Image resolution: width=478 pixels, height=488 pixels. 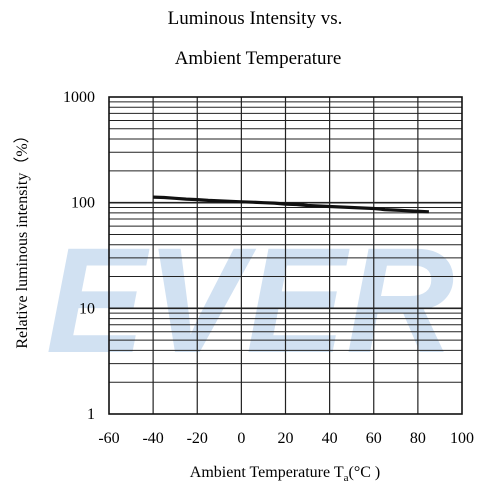 I want to click on chart-title-line-1: Luminous Intensity vs., so click(x=255, y=18).